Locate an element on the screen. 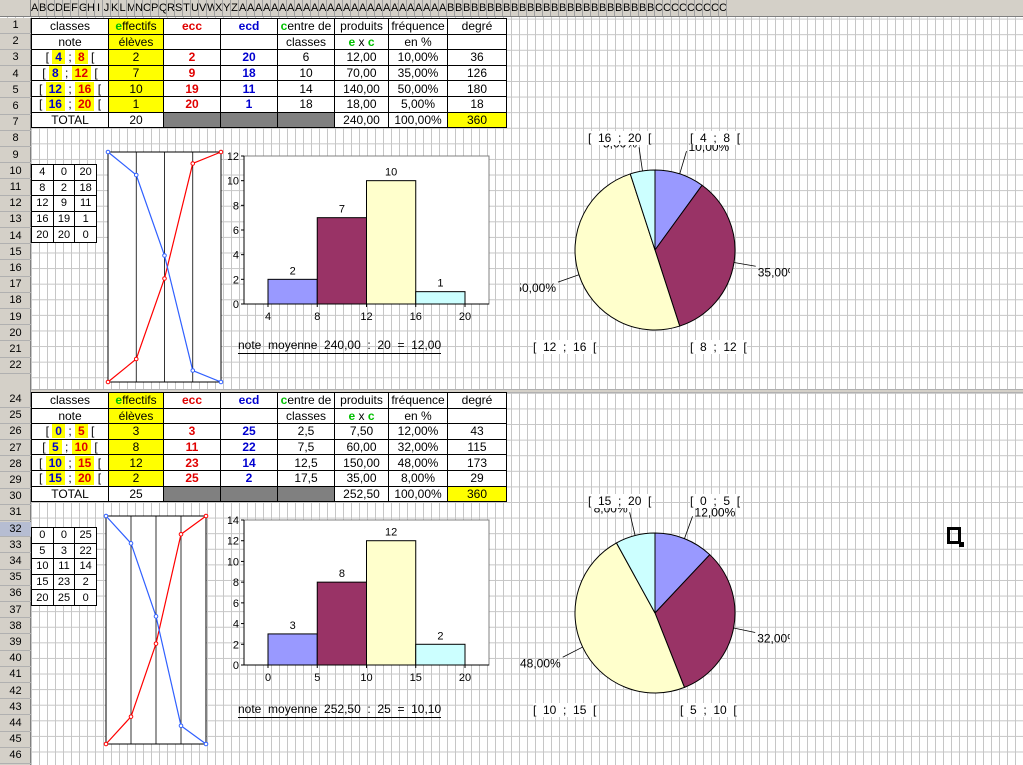 This screenshot has width=1023, height=765. cell-centre: 14 is located at coordinates (306, 88).